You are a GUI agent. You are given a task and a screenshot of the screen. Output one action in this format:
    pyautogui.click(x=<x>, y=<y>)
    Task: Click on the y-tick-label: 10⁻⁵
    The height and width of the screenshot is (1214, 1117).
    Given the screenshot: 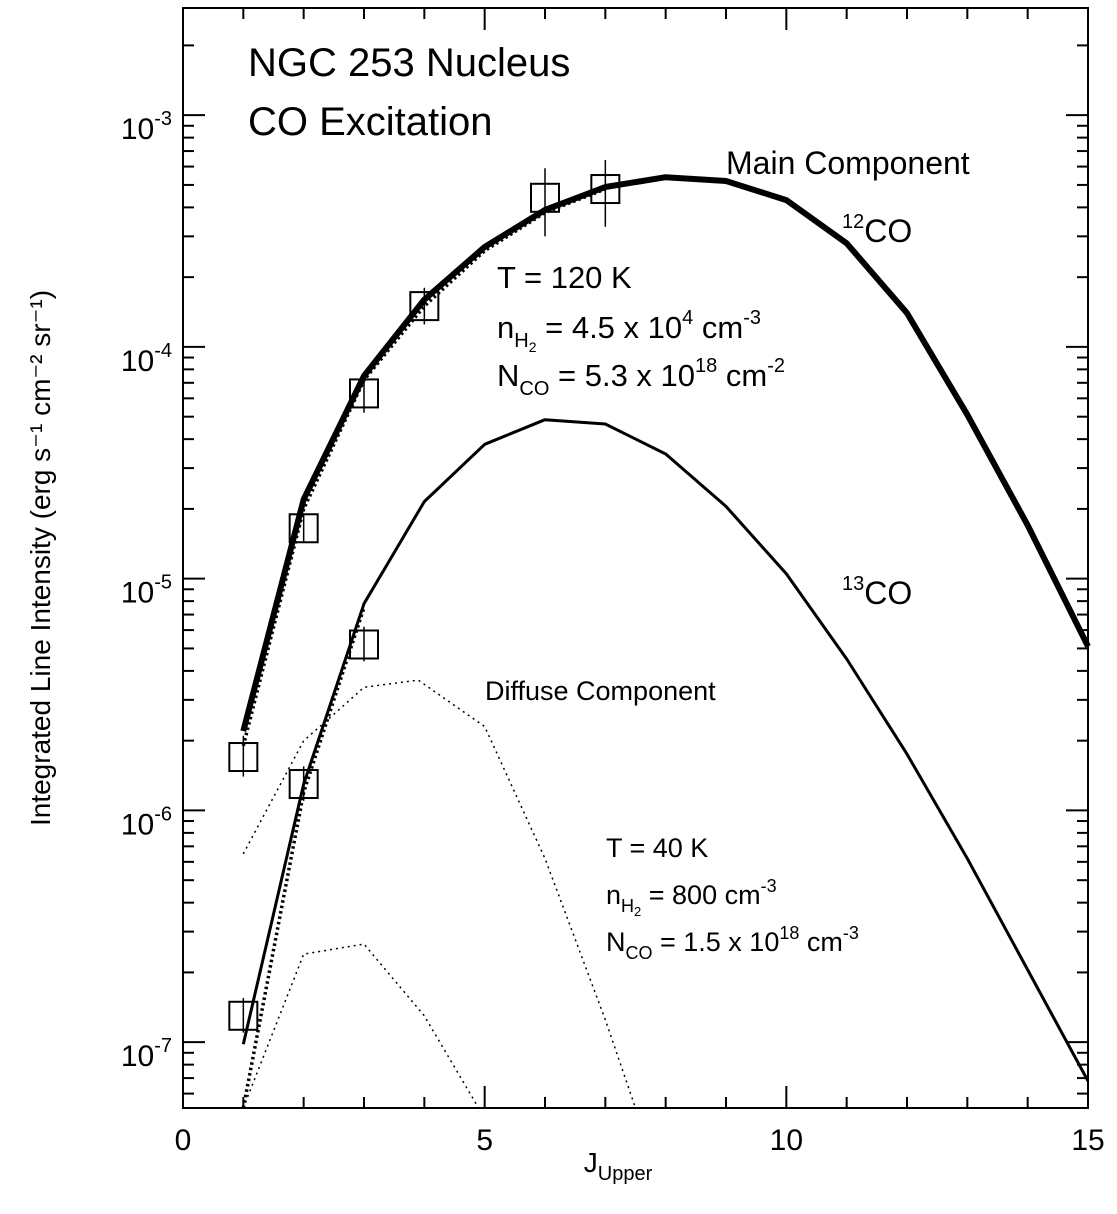 What is the action you would take?
    pyautogui.click(x=146, y=591)
    